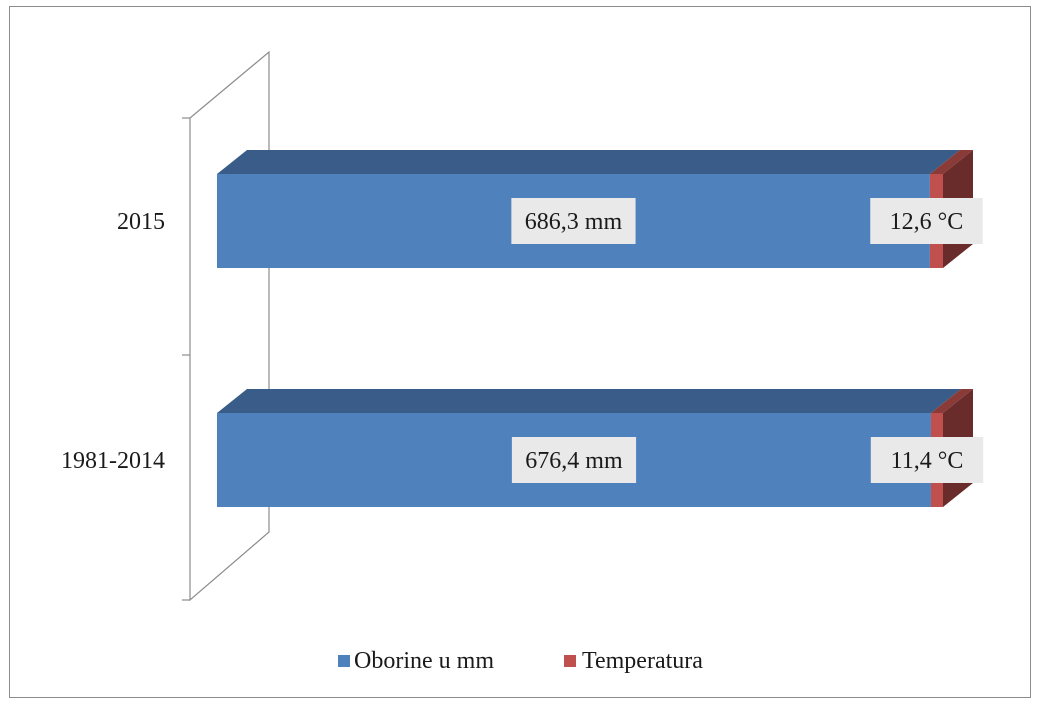 Image resolution: width=1037 pixels, height=704 pixels. I want to click on legend-swatch-temperatura, so click(570, 661).